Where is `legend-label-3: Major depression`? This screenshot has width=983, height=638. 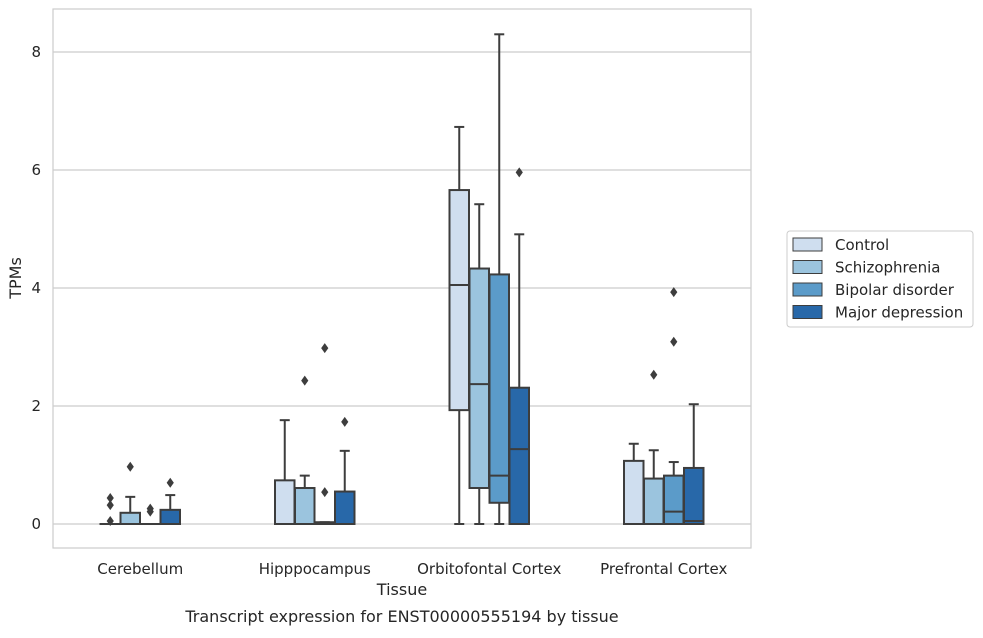
legend-label-3: Major depression is located at coordinates (899, 313).